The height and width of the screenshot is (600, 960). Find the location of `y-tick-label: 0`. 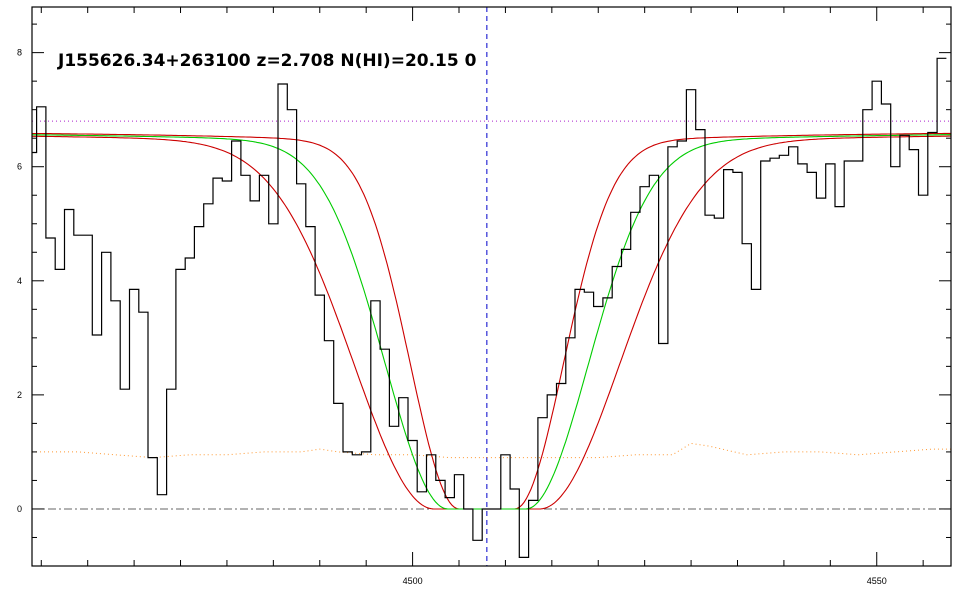

y-tick-label: 0 is located at coordinates (19, 509).